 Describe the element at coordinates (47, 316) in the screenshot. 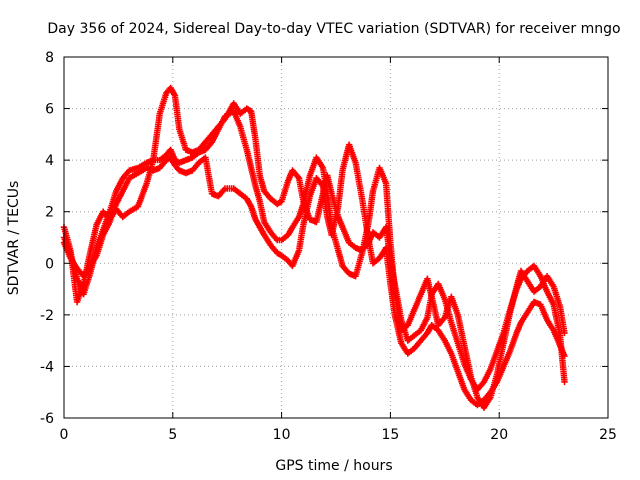

I see `y-tick-label: -2` at that location.